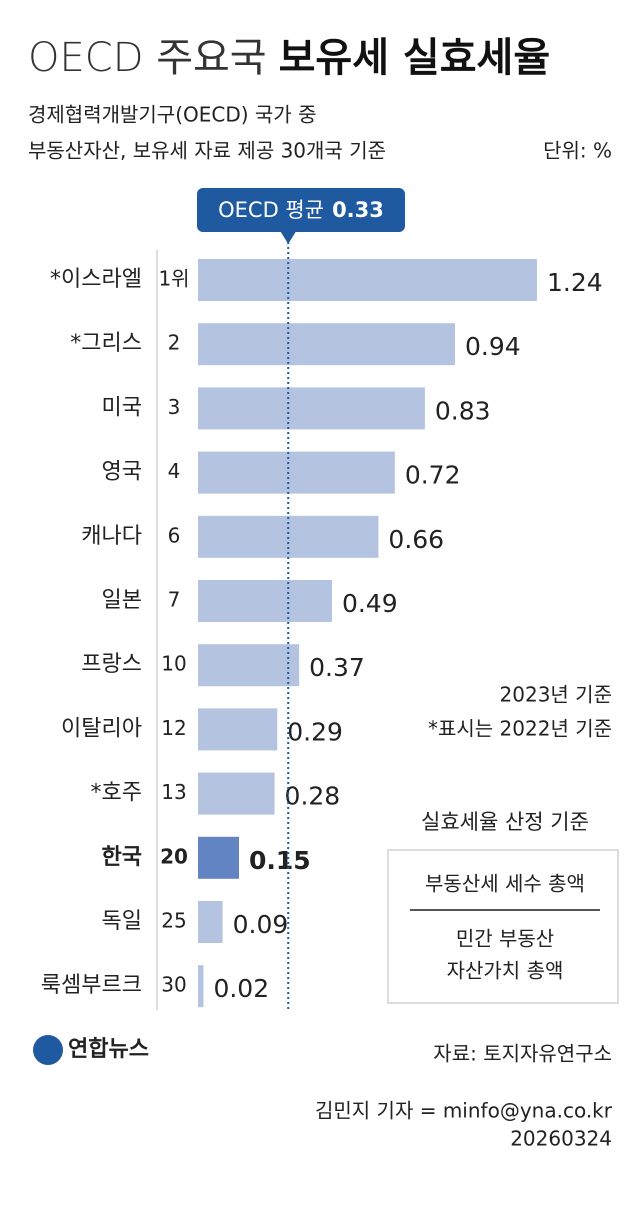 This screenshot has width=640, height=1207. Describe the element at coordinates (505, 939) in the screenshot. I see `formula-denominator: 민간 부동산` at that location.